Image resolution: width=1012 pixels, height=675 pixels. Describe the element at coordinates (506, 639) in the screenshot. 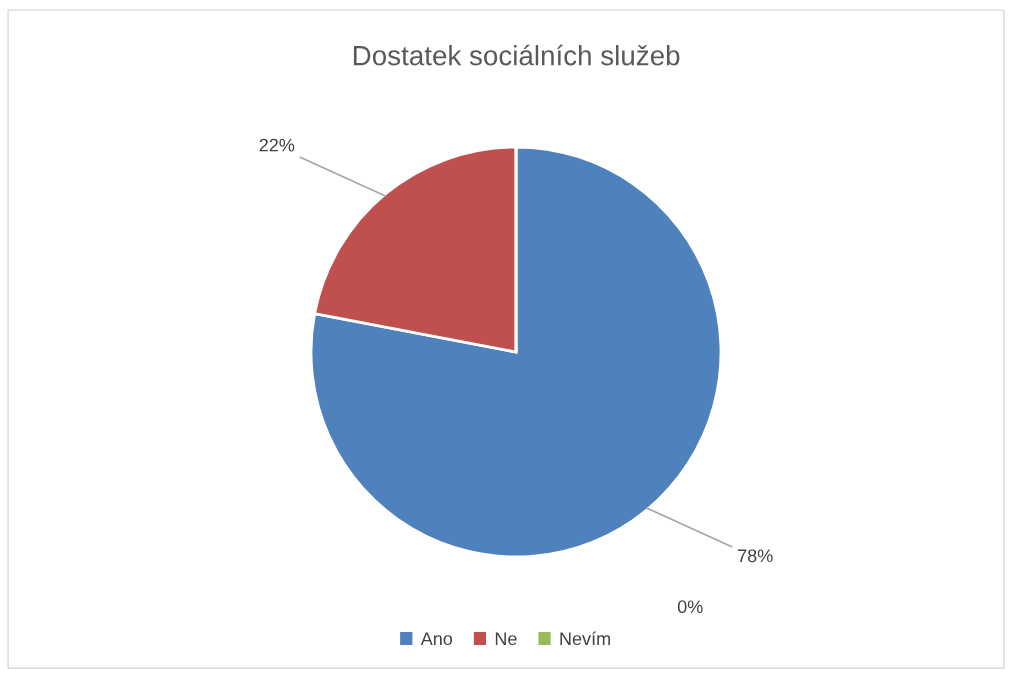

I see `legend-label: Ne` at that location.